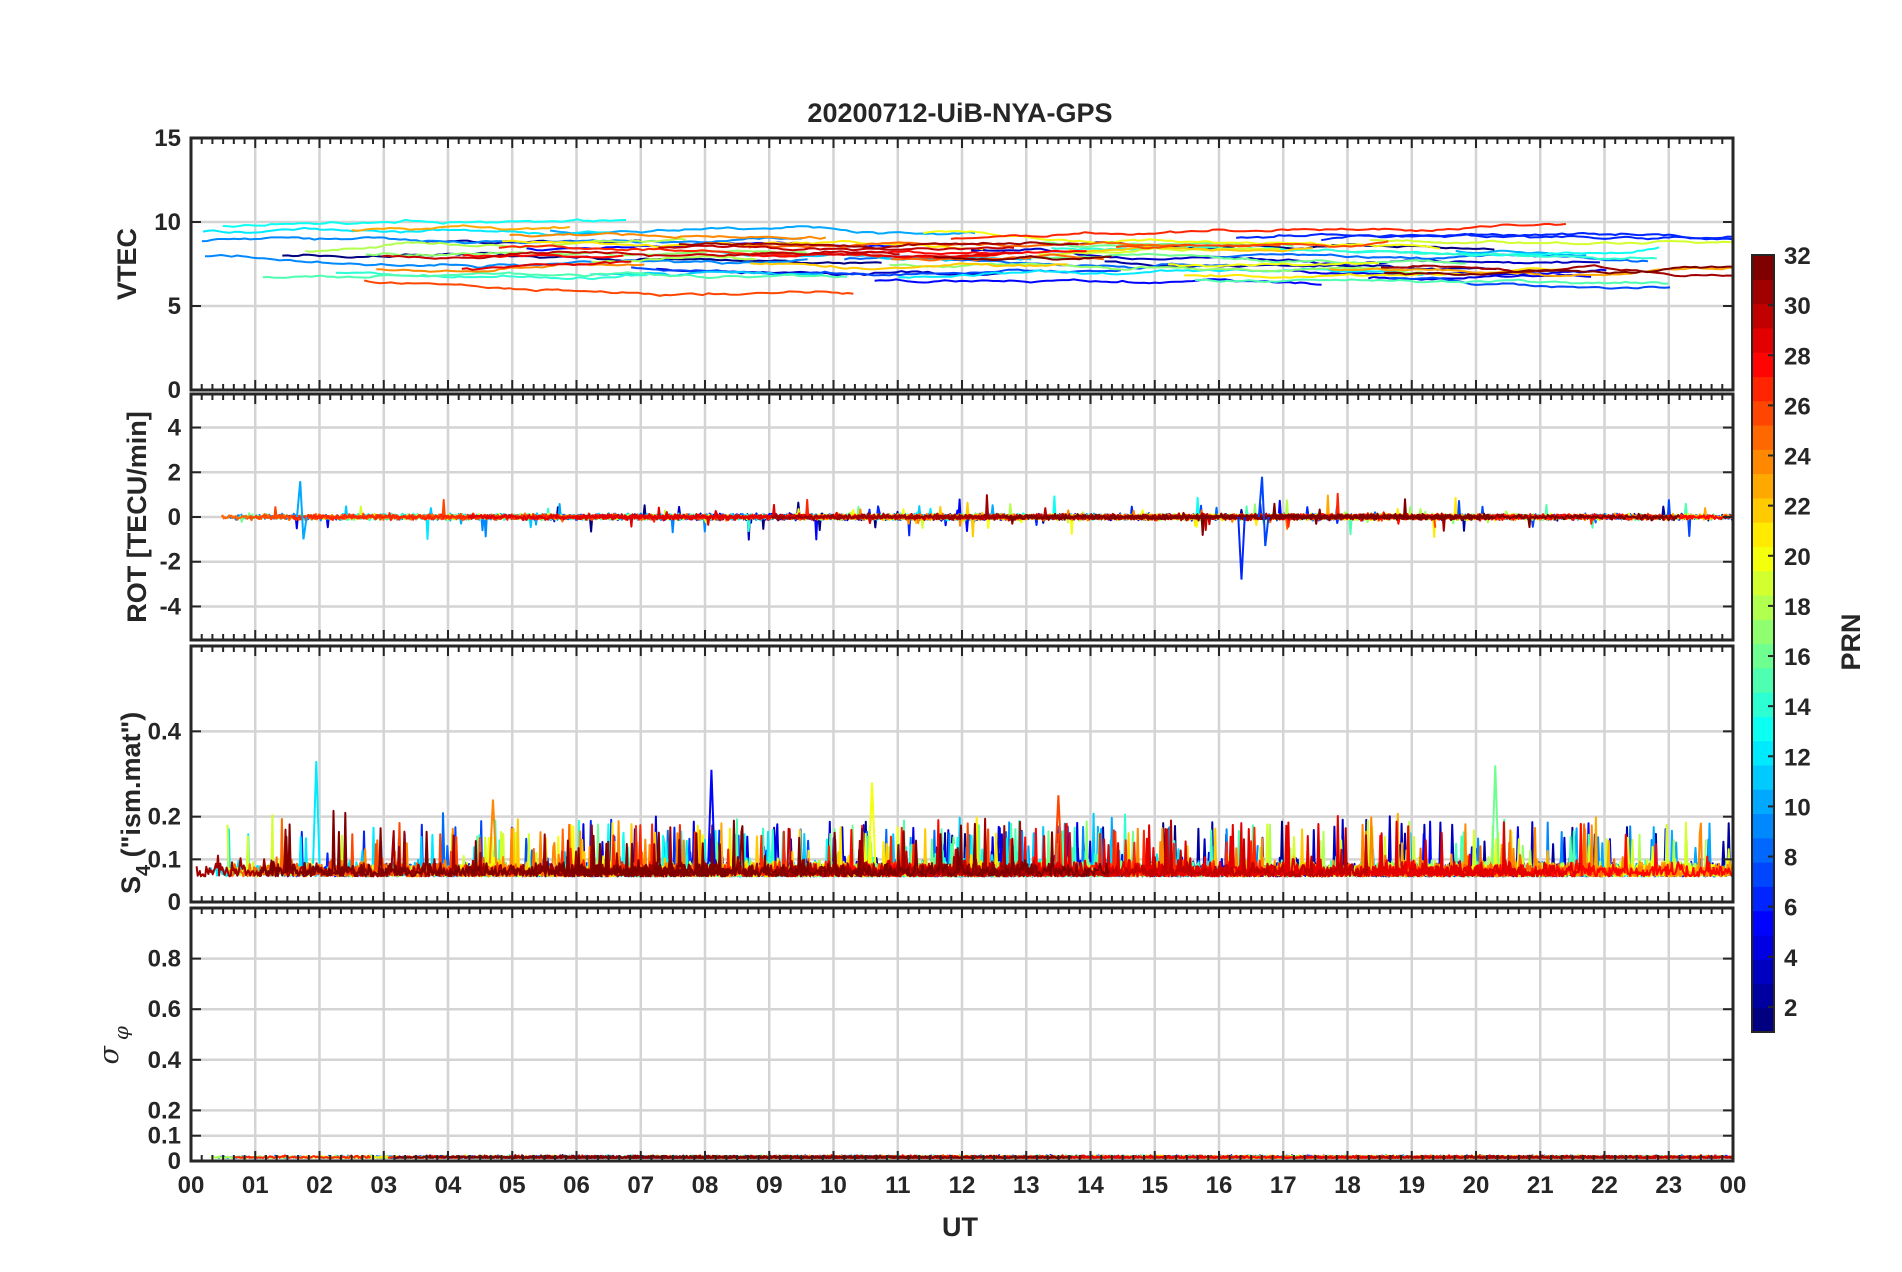 The image size is (1902, 1272). What do you see at coordinates (167, 138) in the screenshot?
I see `y-tick-label: 15` at bounding box center [167, 138].